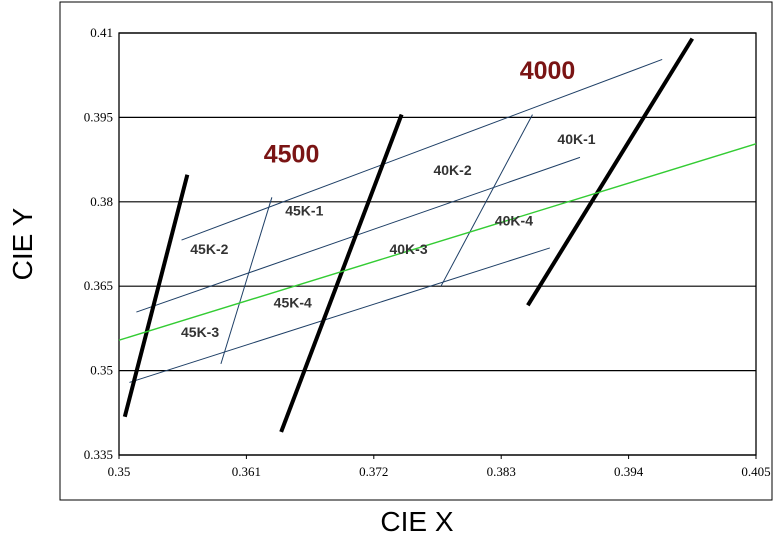 The image size is (778, 540). What do you see at coordinates (98, 285) in the screenshot?
I see `y-tick-label: 0.365` at bounding box center [98, 285].